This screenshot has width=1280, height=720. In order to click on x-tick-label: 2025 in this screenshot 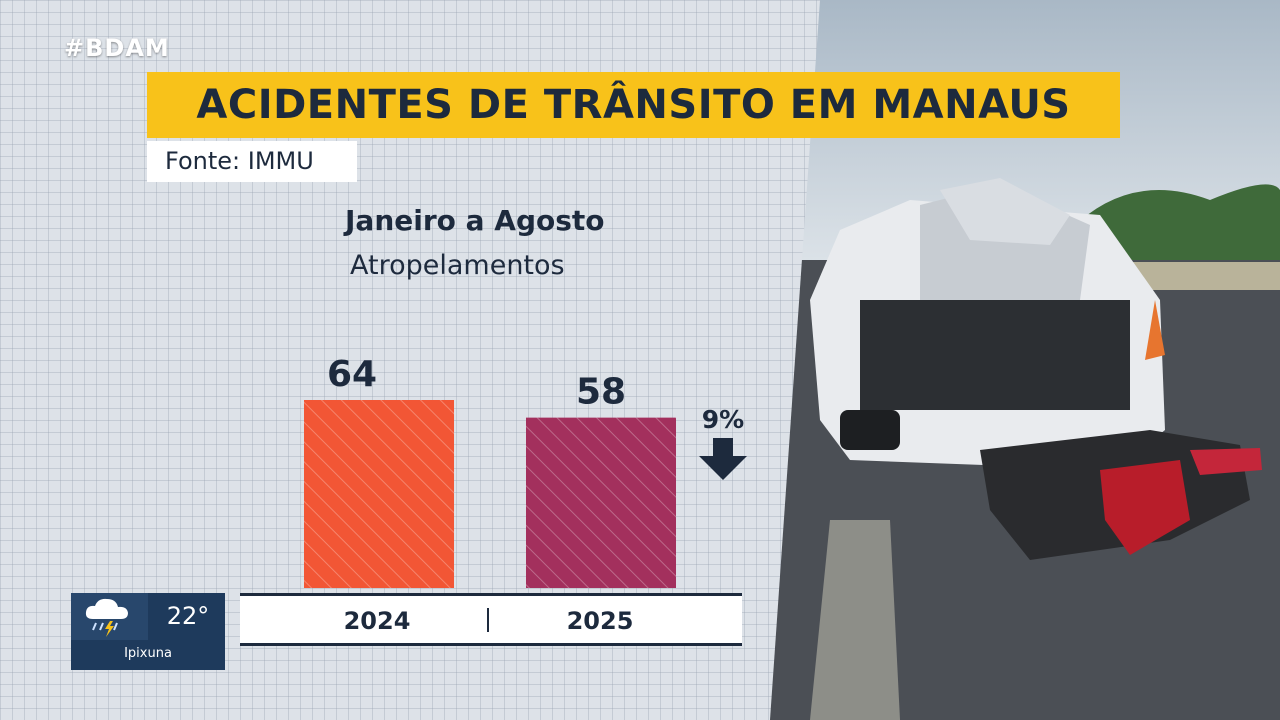, I will do `click(600, 621)`.